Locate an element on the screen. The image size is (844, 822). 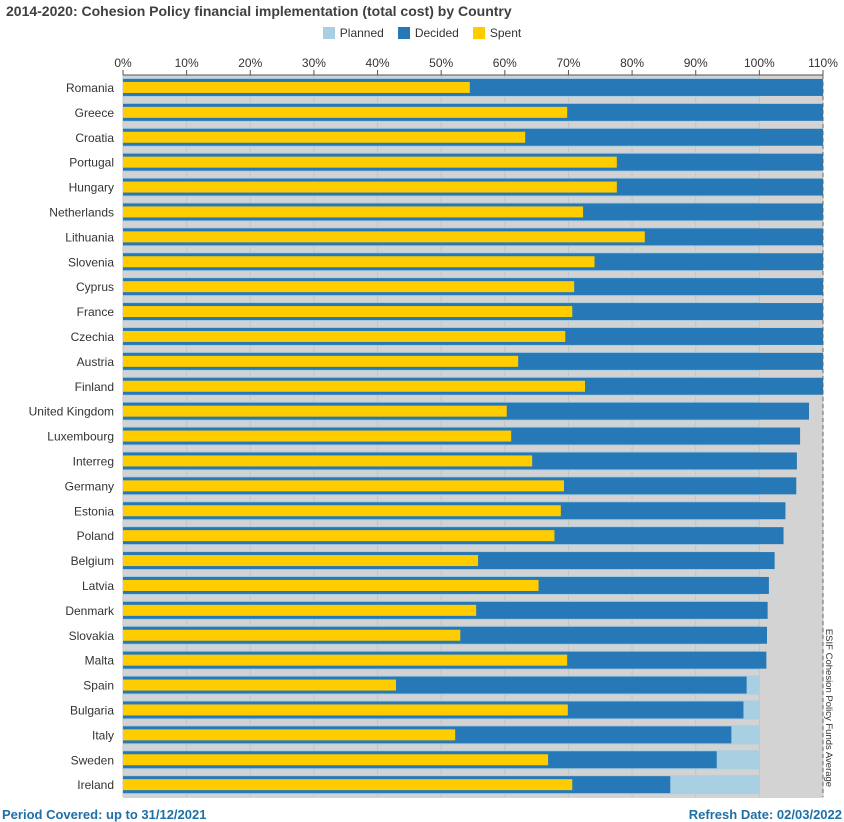
category-label: Netherlands is located at coordinates (81, 212).